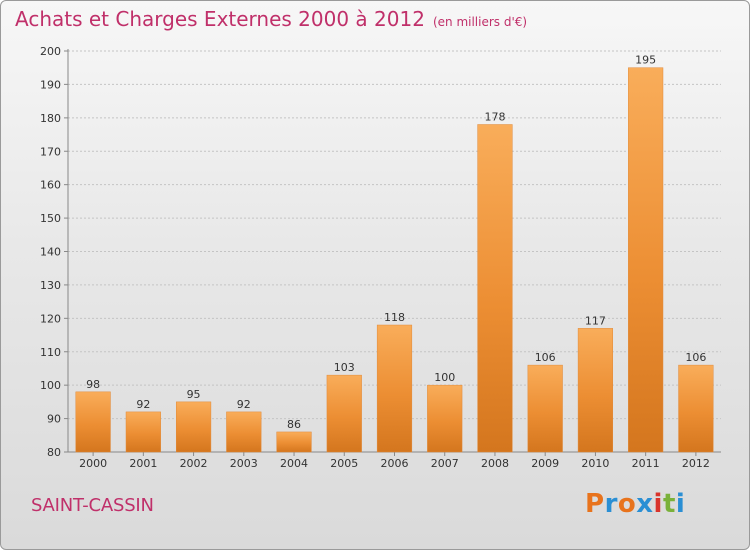  Describe the element at coordinates (669, 504) in the screenshot. I see `logo-letter: t` at that location.